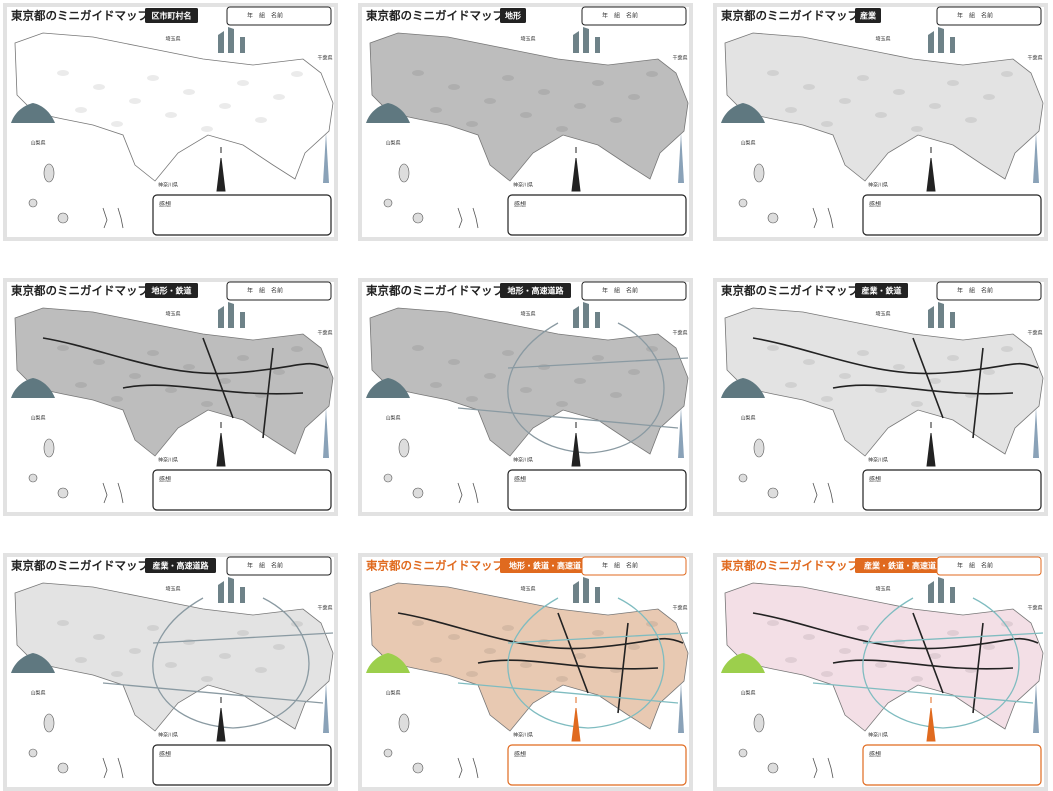 Image resolution: width=1053 pixels, height=791 pixels. I want to click on neighbor-label: 埼玉県, so click(882, 39).